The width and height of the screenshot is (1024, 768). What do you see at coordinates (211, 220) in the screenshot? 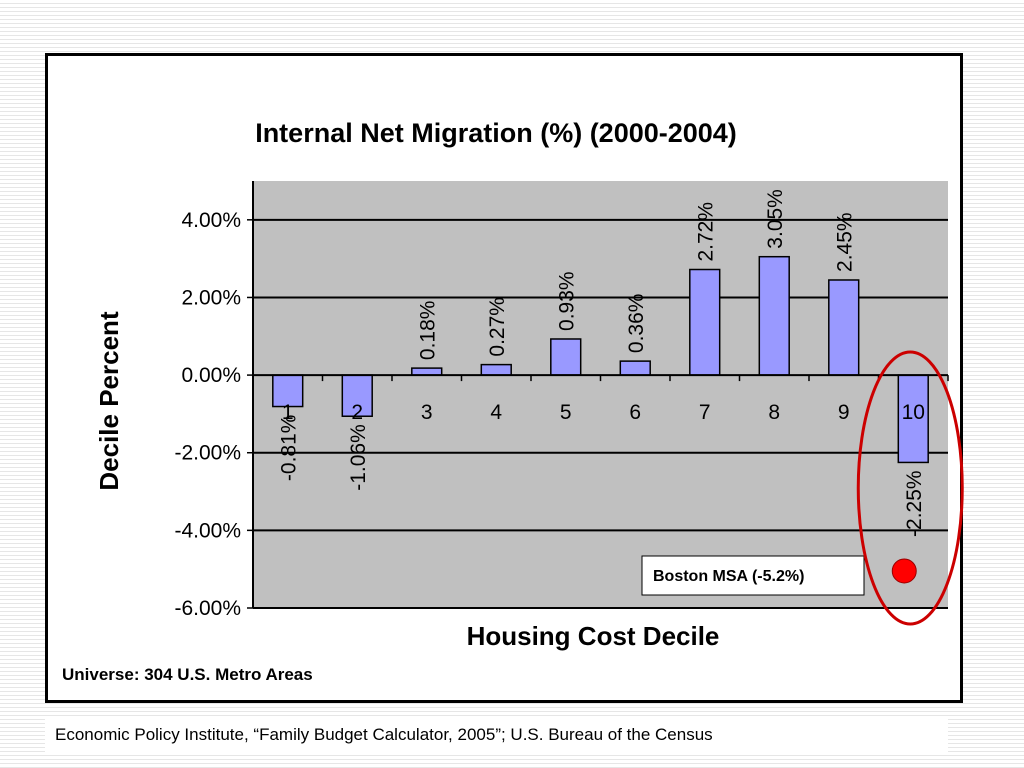
I see `y-tick-label: 4.00%` at bounding box center [211, 220].